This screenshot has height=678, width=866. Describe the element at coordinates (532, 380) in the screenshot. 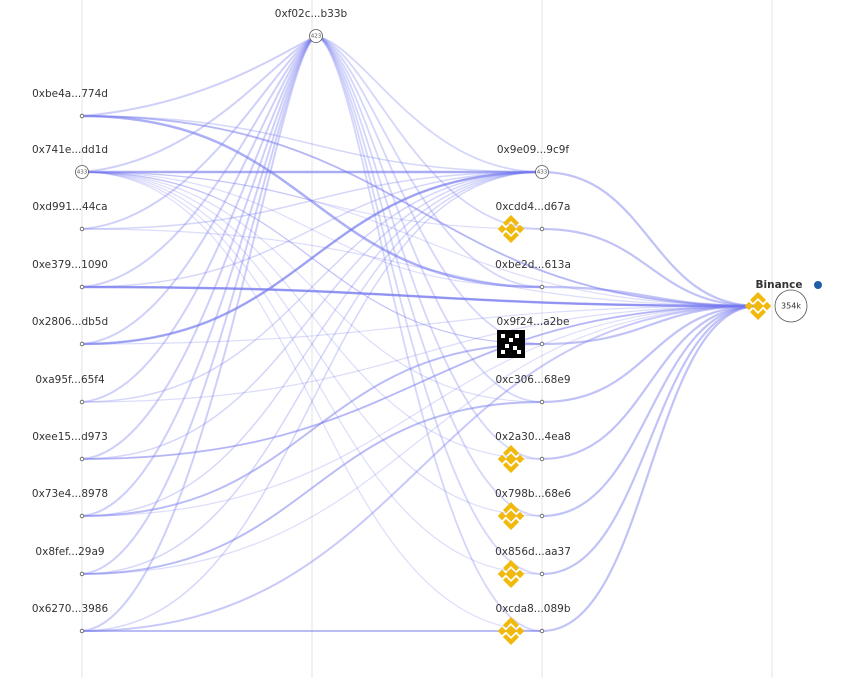

I see `node-label: 0xc306...68e9` at that location.